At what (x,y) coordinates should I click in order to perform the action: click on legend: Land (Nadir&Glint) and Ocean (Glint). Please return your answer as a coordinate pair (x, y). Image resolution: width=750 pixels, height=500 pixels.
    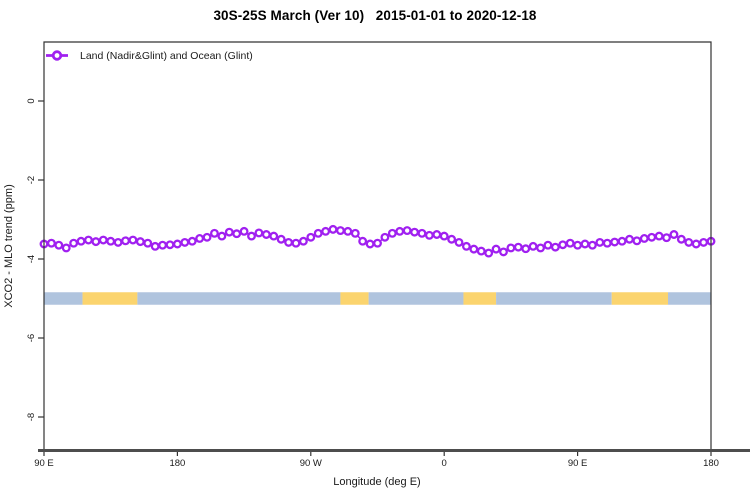
    Looking at the image, I should click on (149, 56).